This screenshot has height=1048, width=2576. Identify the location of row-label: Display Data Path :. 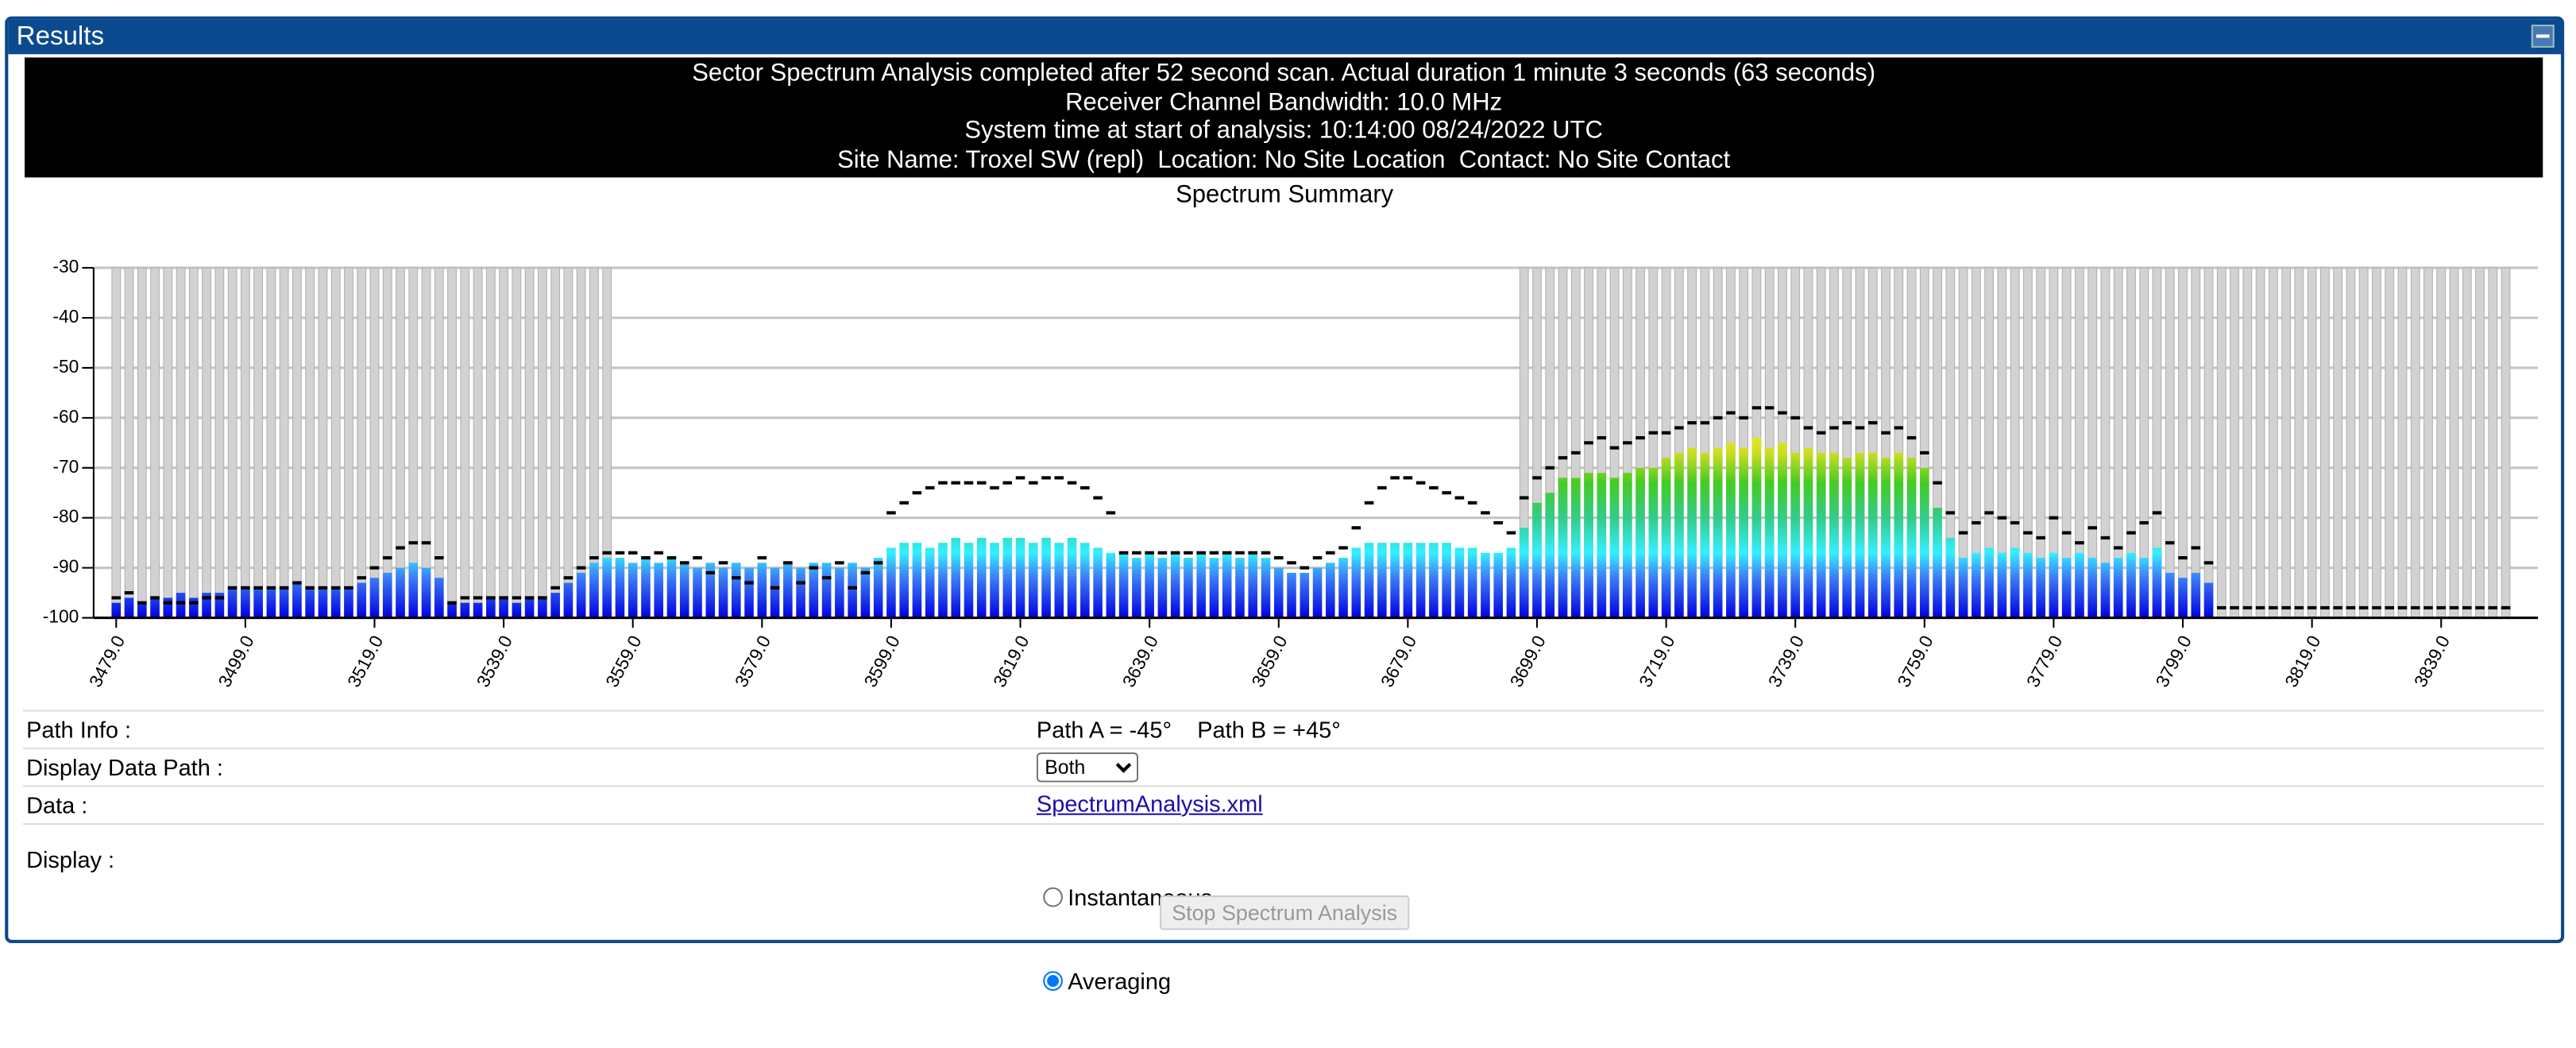
(124, 767).